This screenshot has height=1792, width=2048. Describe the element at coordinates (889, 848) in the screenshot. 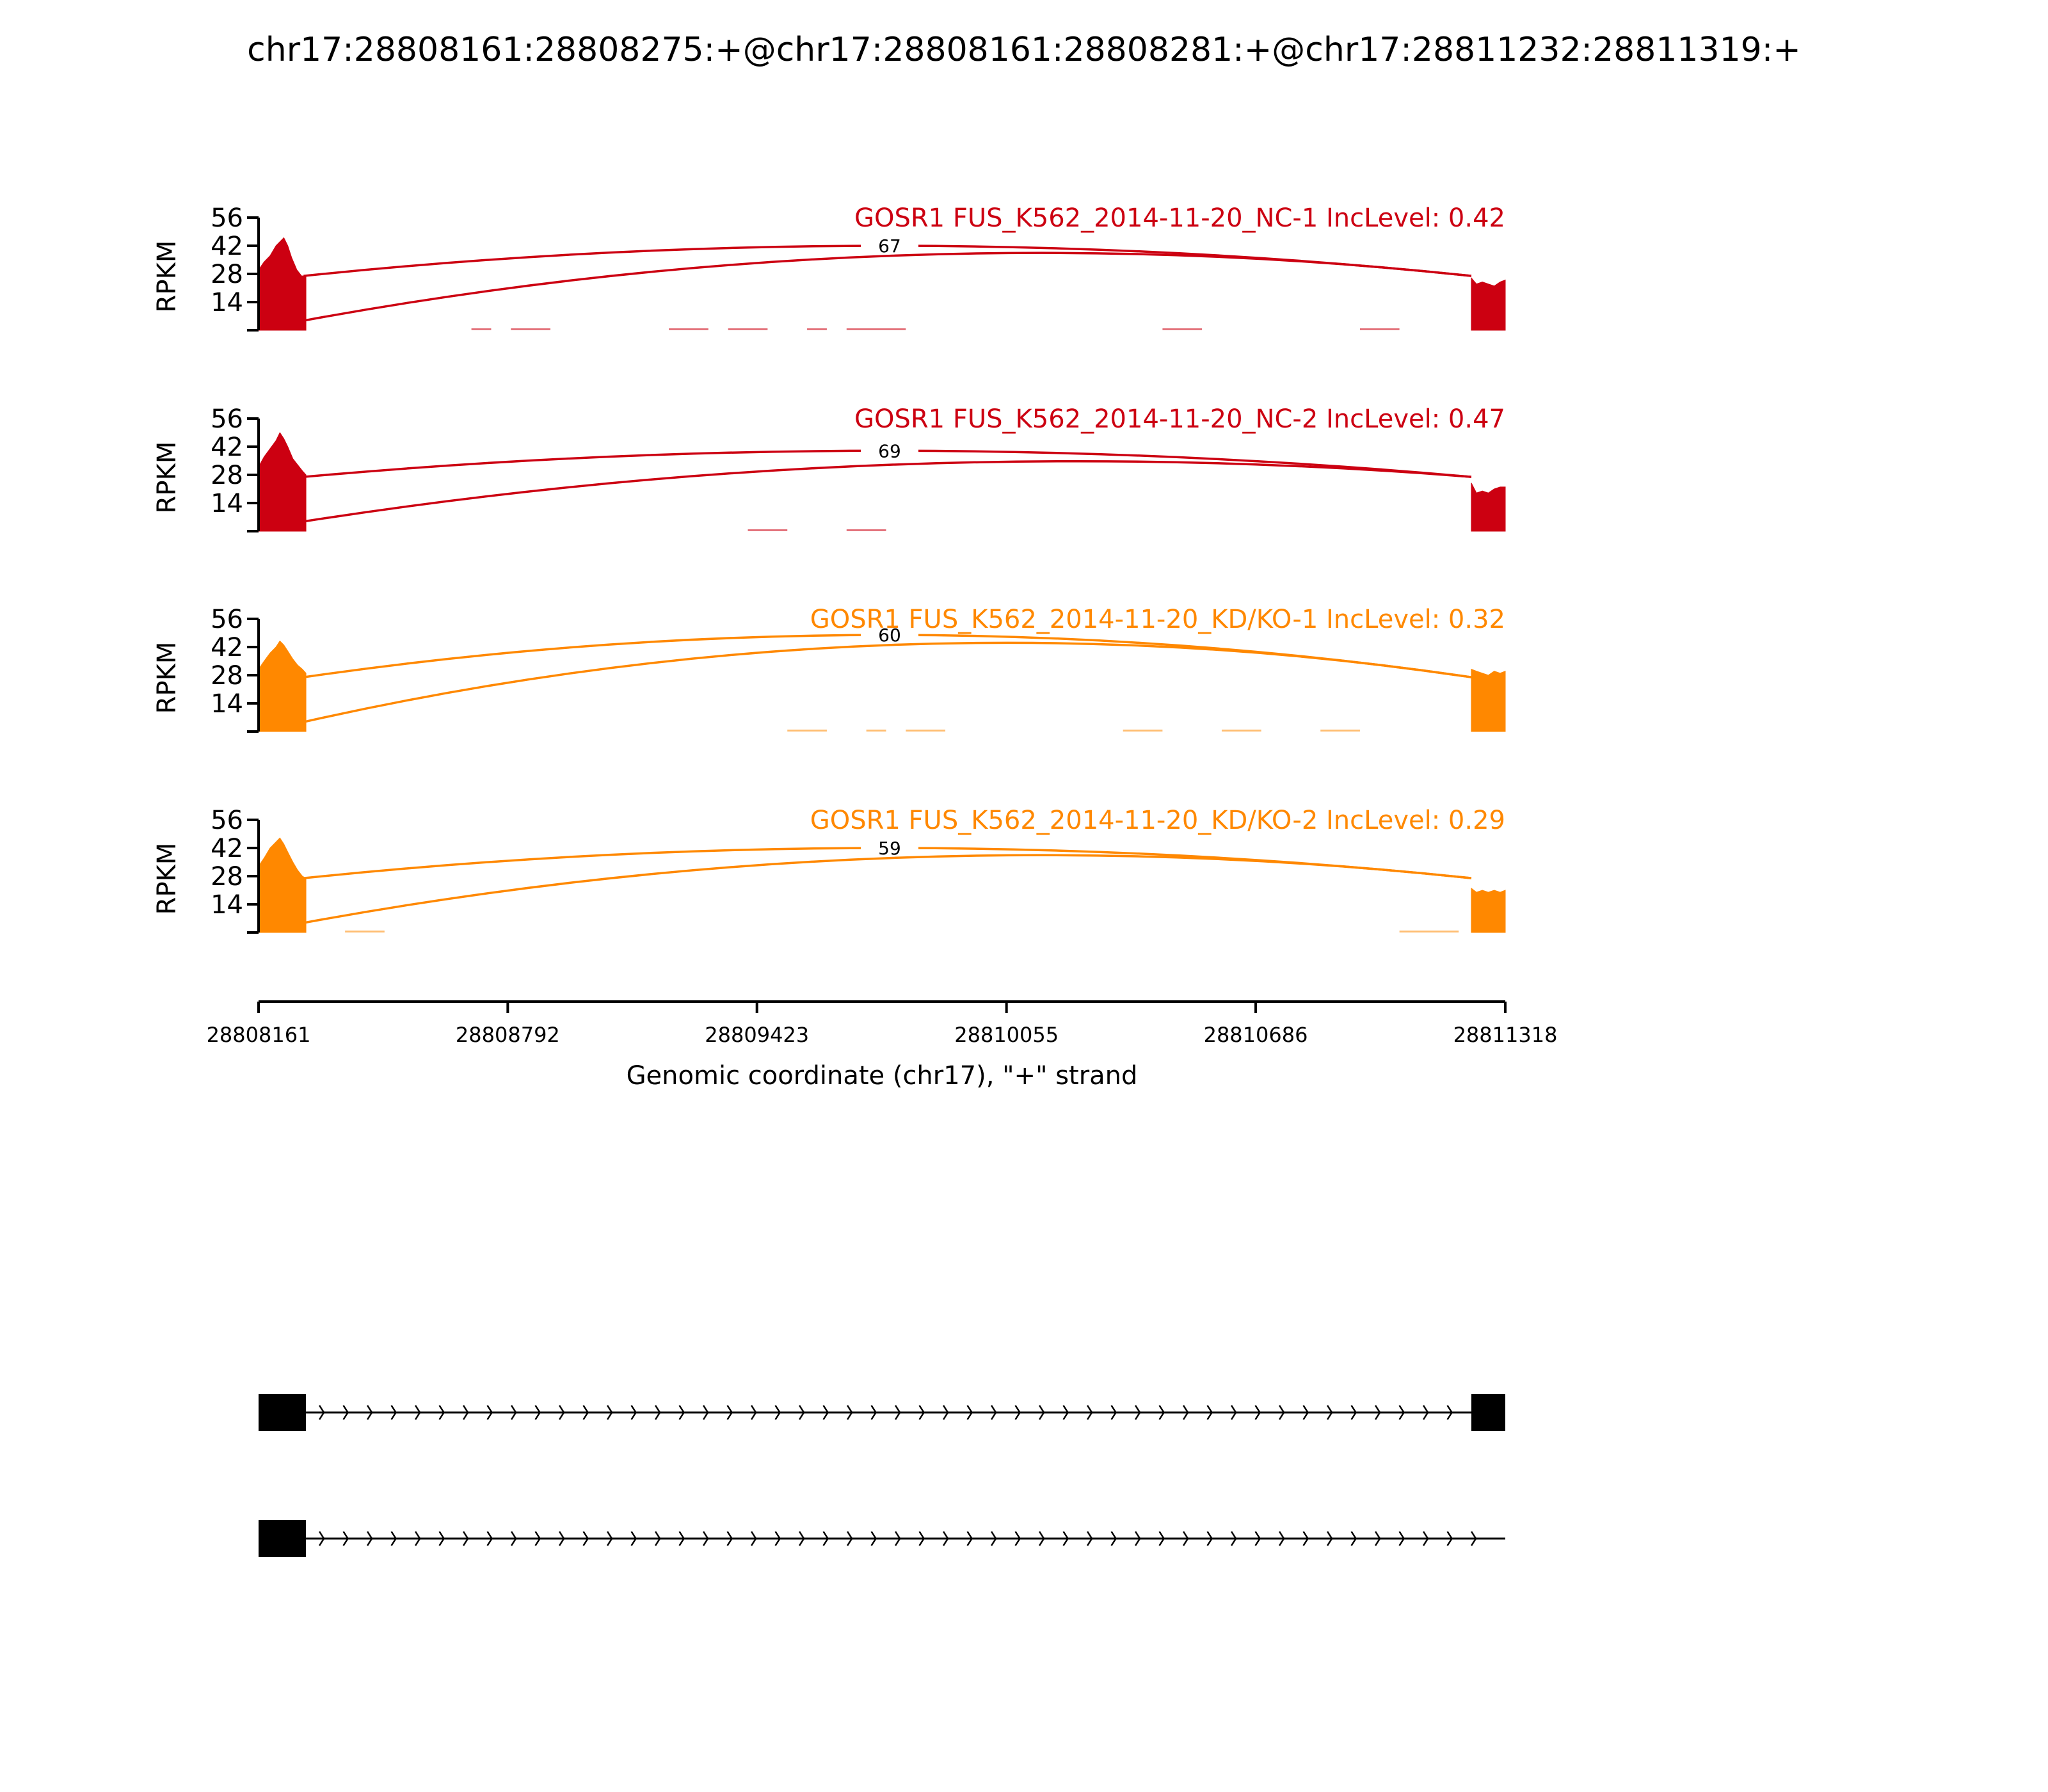

I see `junction-count-label: 59` at that location.